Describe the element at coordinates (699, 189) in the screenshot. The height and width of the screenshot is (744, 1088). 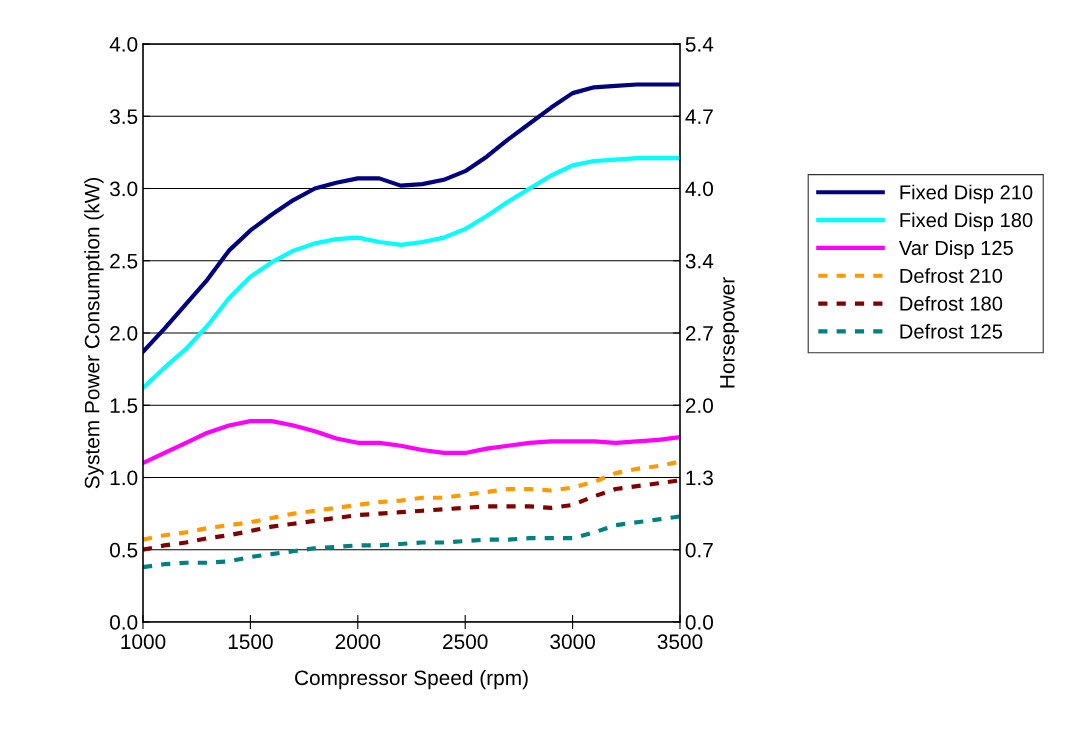
I see `y2-tick-label: 4.0` at that location.